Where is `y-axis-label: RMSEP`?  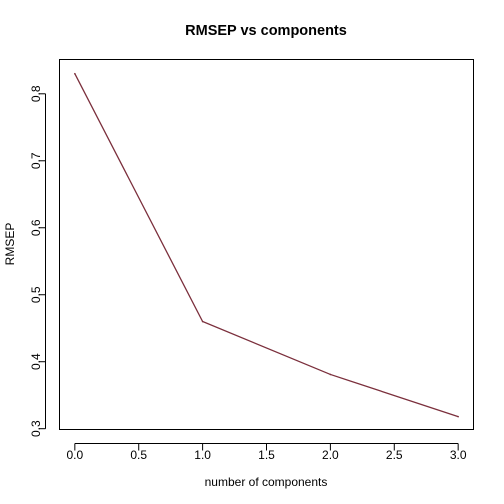 y-axis-label: RMSEP is located at coordinates (10, 244).